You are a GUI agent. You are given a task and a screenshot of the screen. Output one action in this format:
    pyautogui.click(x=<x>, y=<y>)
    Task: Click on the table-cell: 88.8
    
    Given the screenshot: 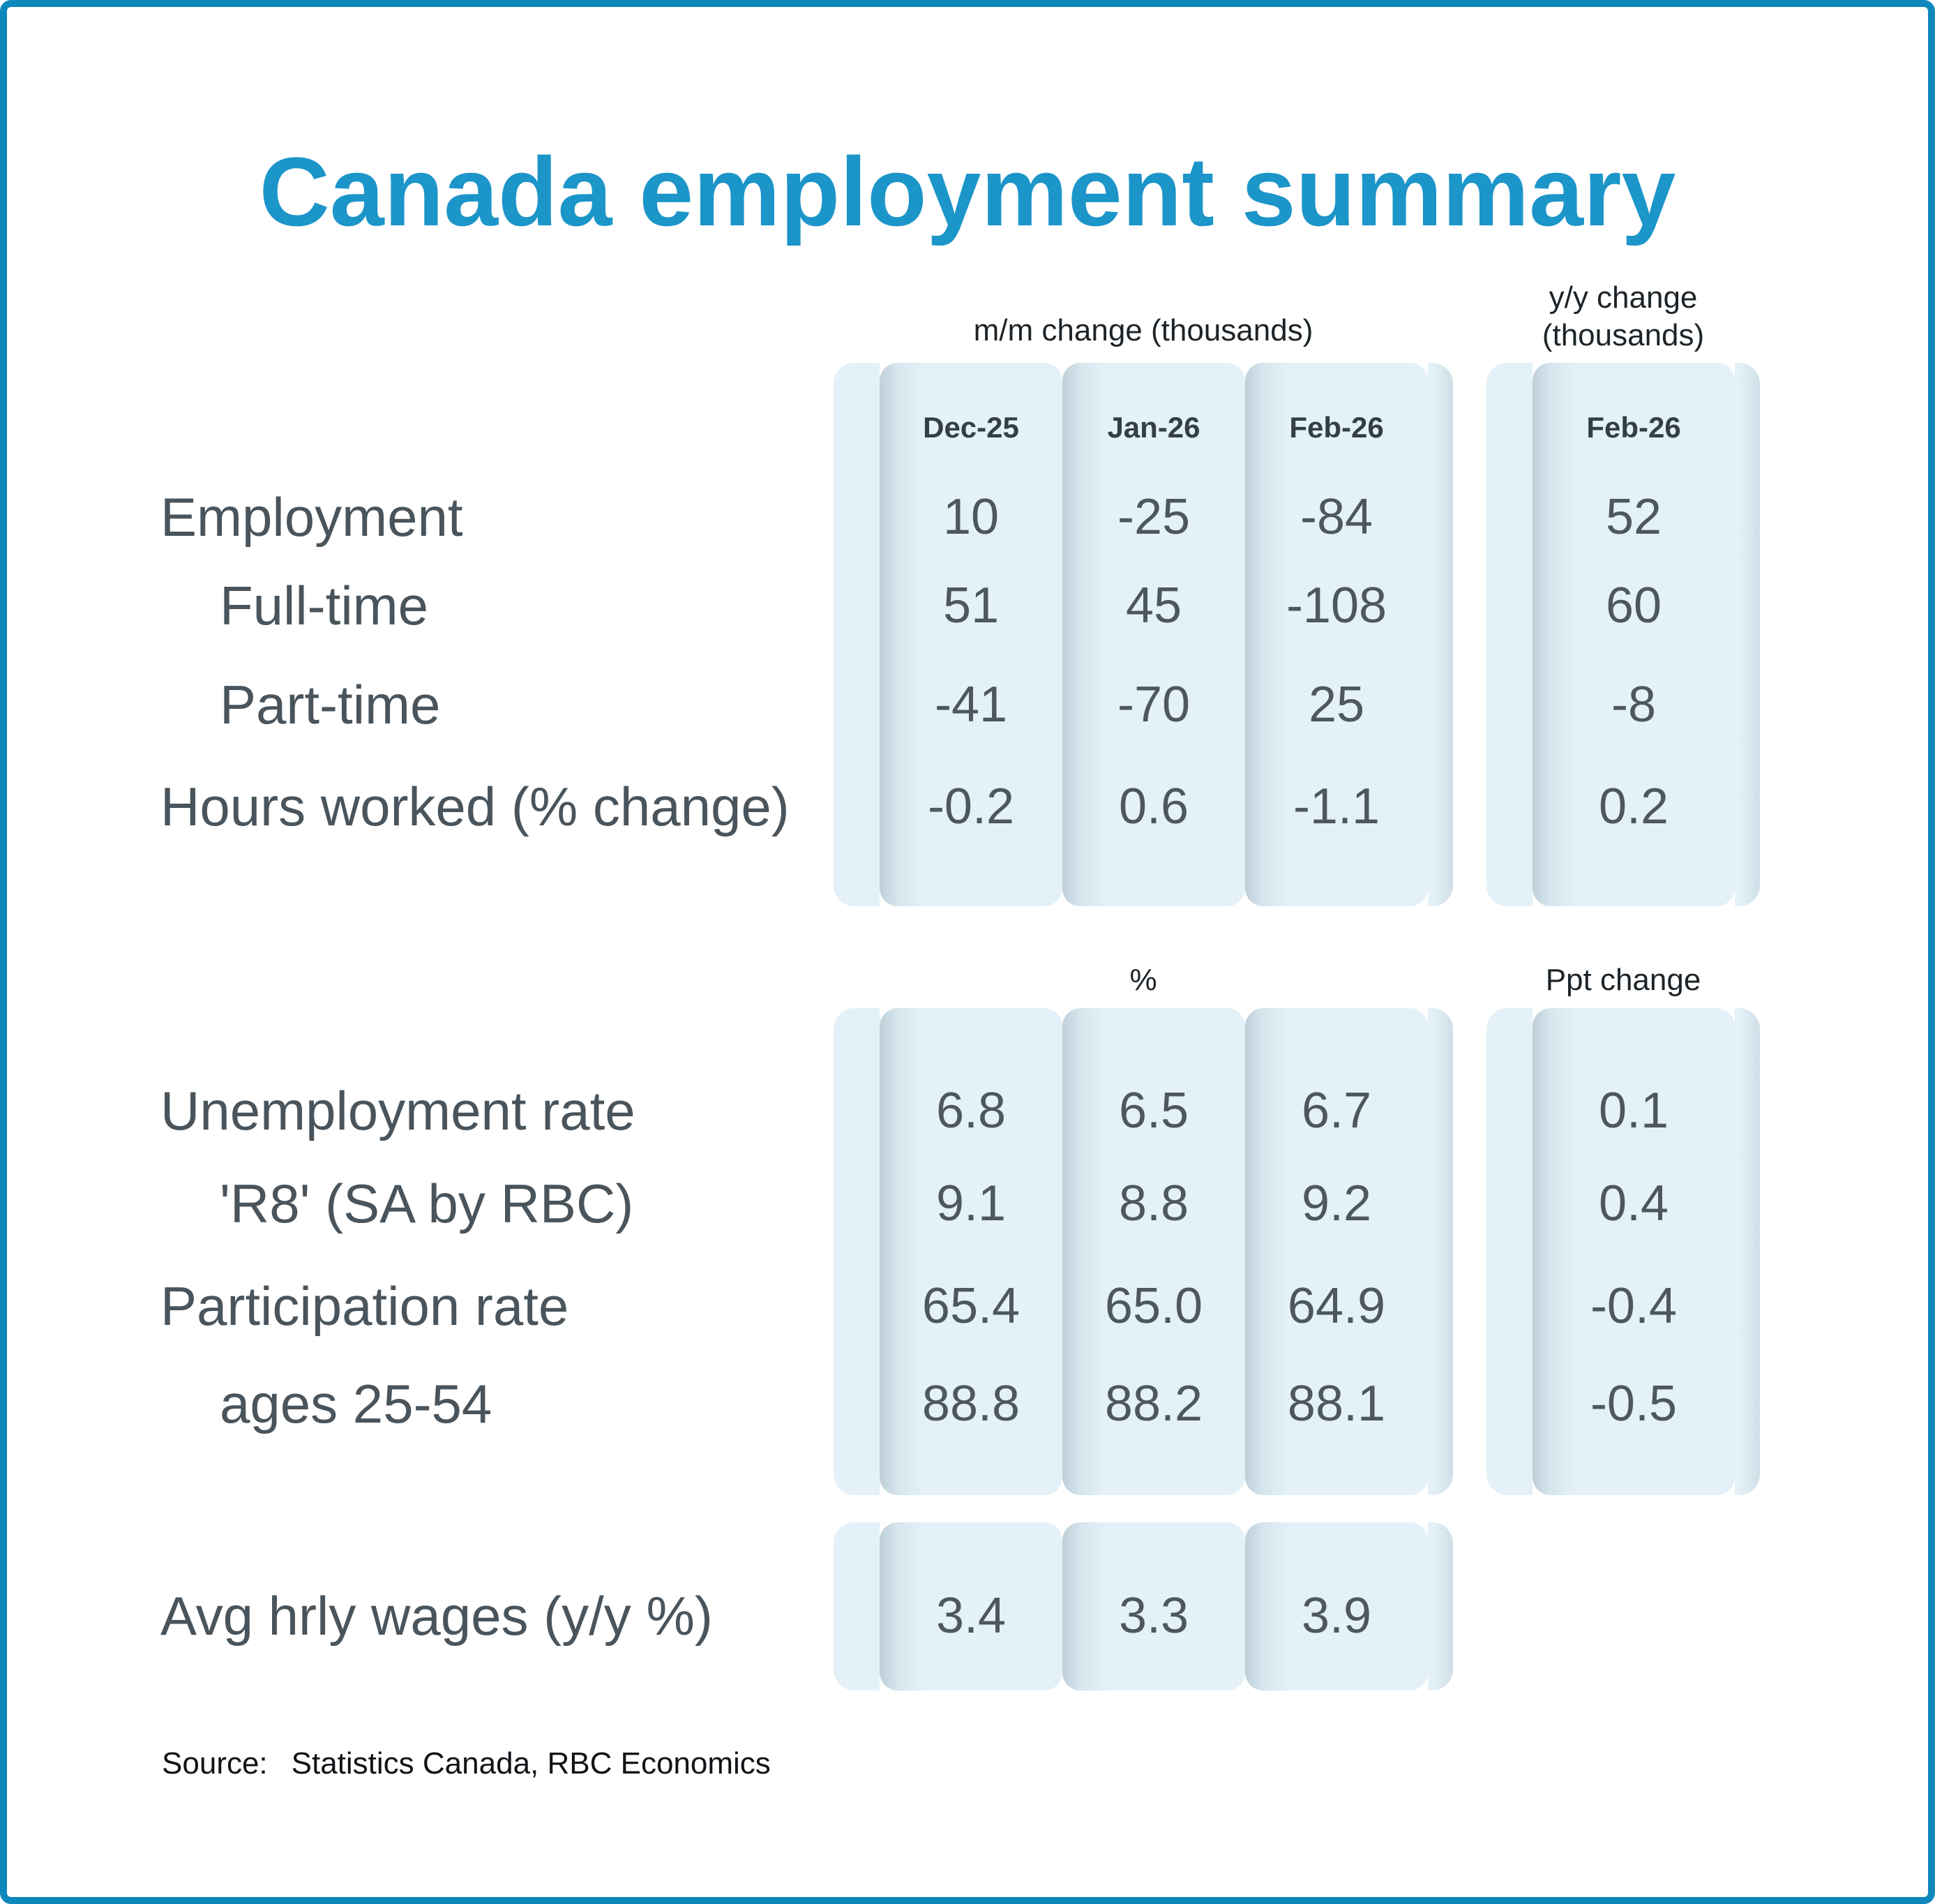 What is the action you would take?
    pyautogui.click(x=971, y=1404)
    